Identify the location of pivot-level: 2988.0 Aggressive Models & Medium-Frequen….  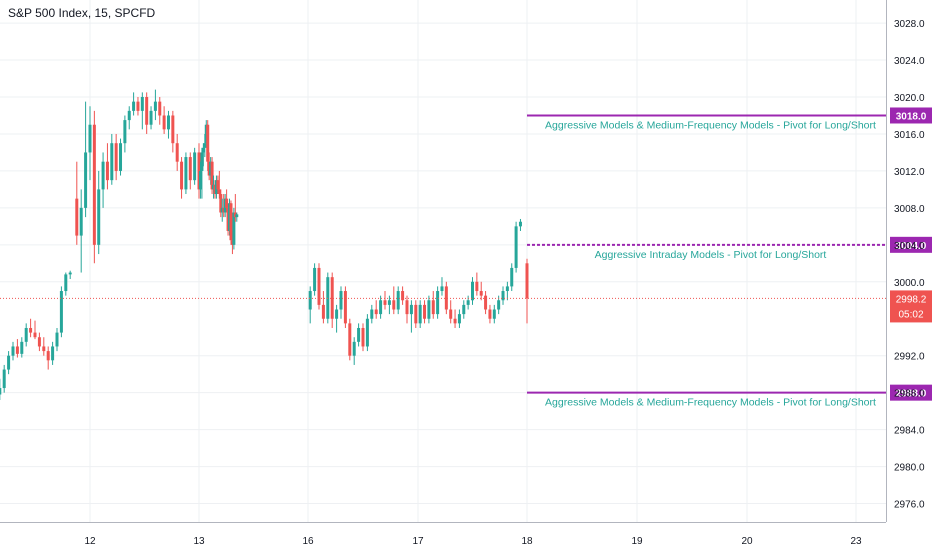
(729, 396).